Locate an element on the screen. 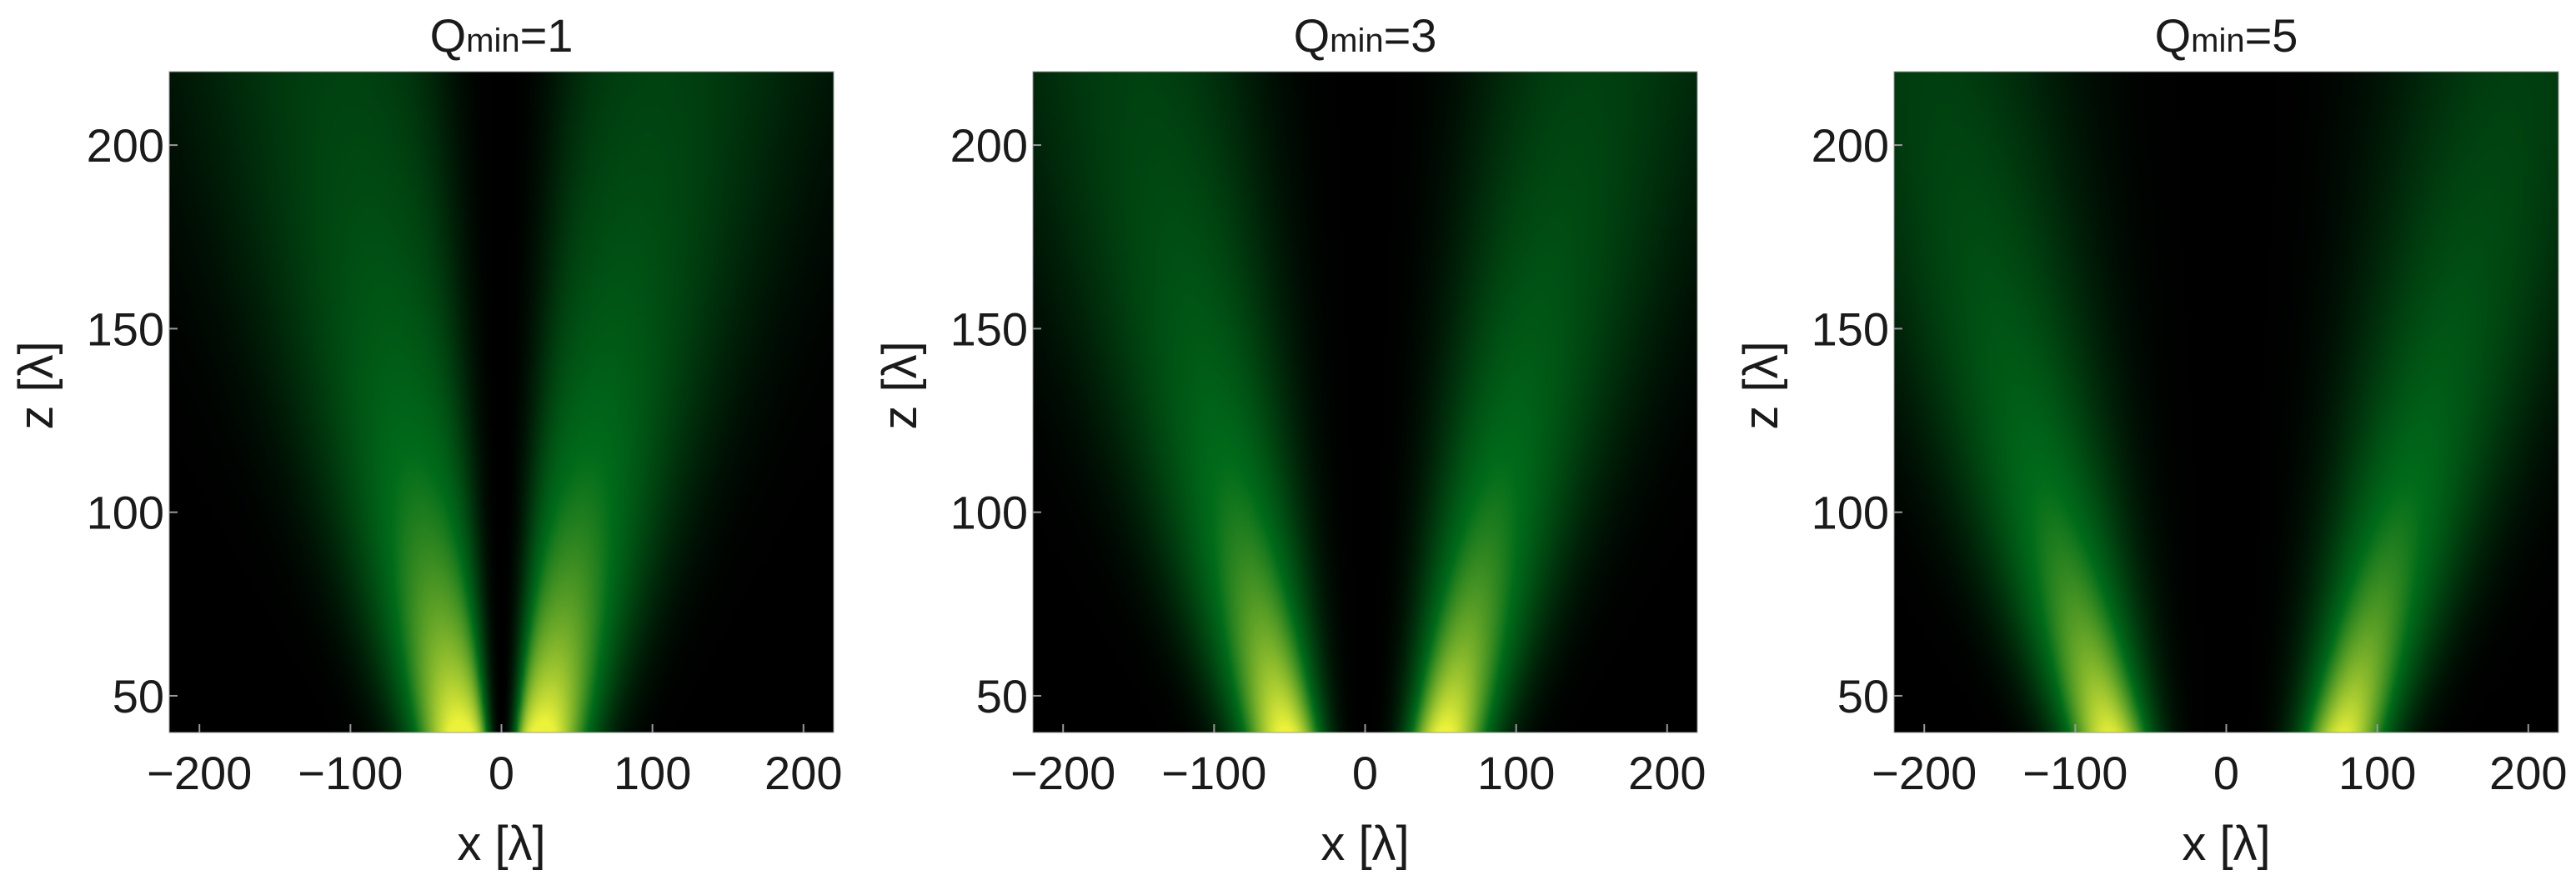 This screenshot has height=875, width=2576. panel-title: Qmin=1 is located at coordinates (502, 35).